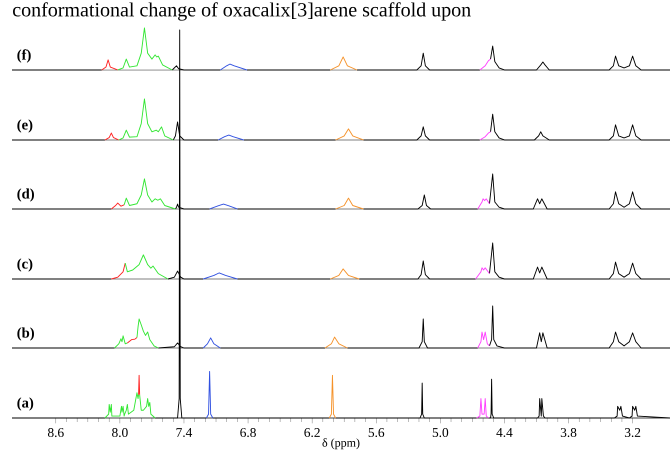  What do you see at coordinates (24, 126) in the screenshot?
I see `annotation: (e)` at bounding box center [24, 126].